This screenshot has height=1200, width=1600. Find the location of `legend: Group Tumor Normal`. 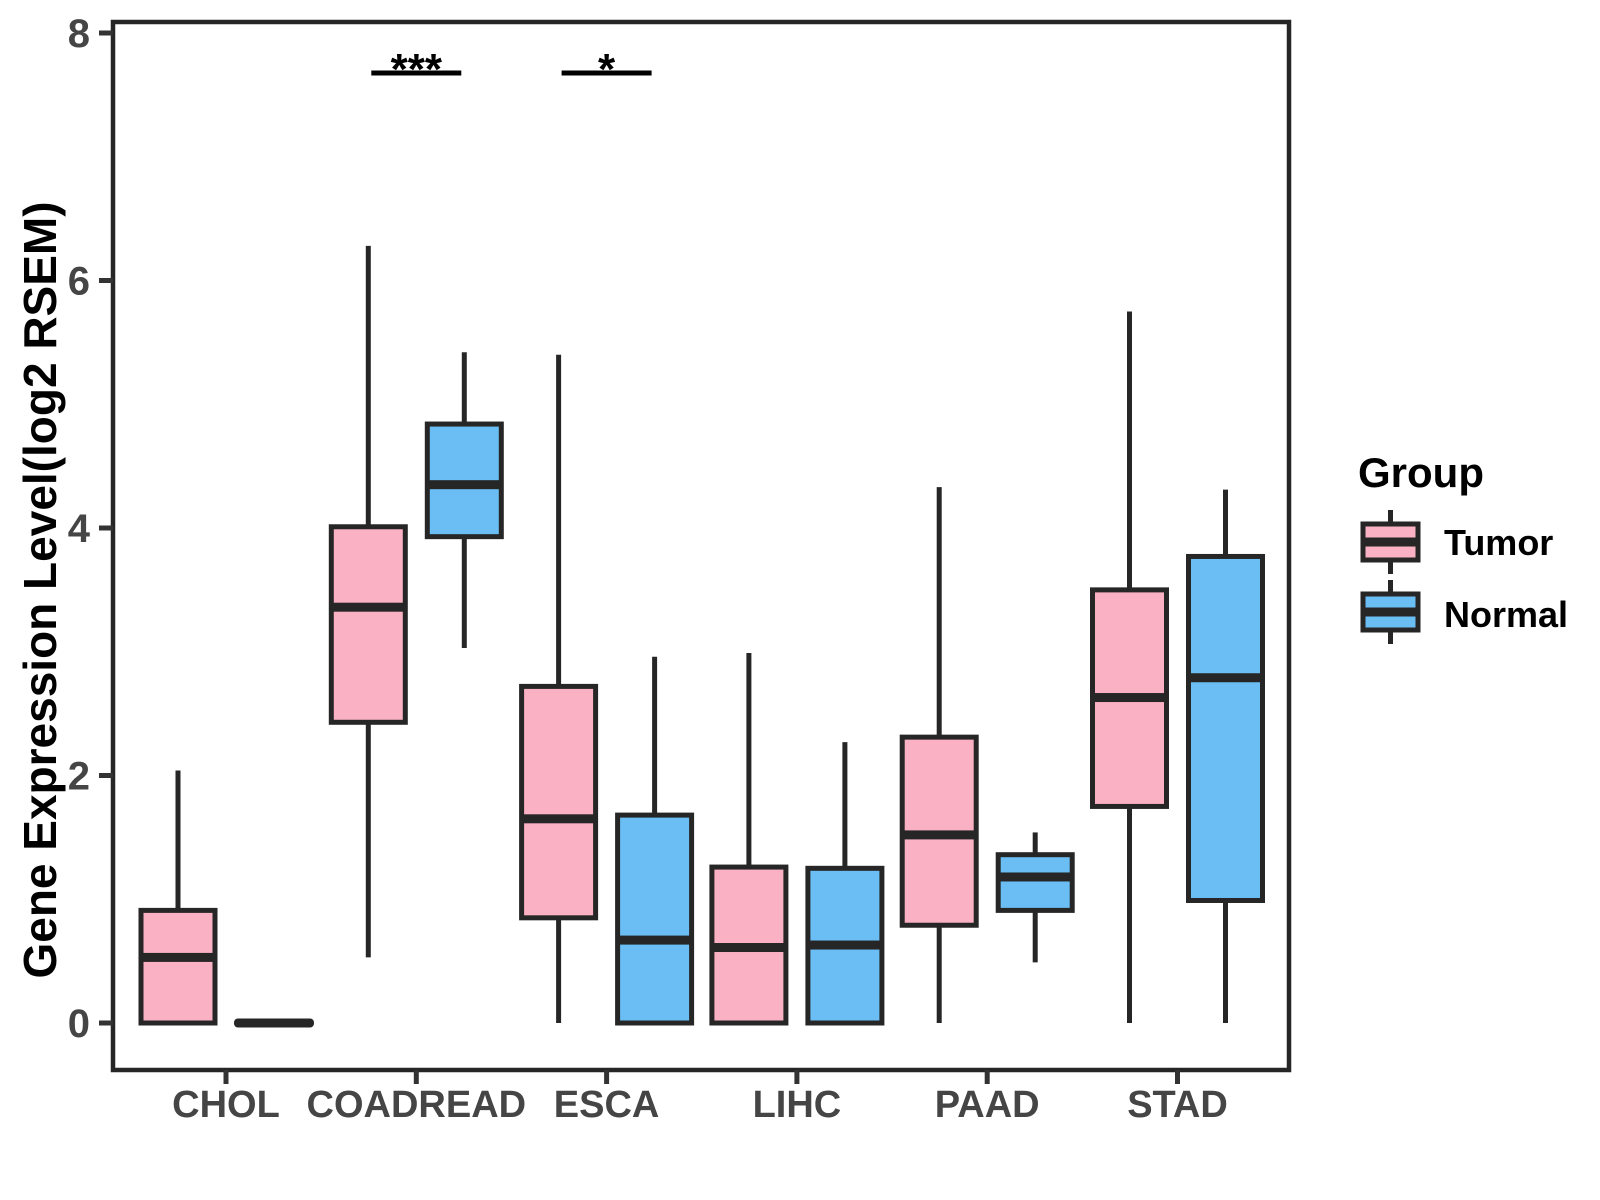

legend: Group Tumor Normal is located at coordinates (1463, 546).